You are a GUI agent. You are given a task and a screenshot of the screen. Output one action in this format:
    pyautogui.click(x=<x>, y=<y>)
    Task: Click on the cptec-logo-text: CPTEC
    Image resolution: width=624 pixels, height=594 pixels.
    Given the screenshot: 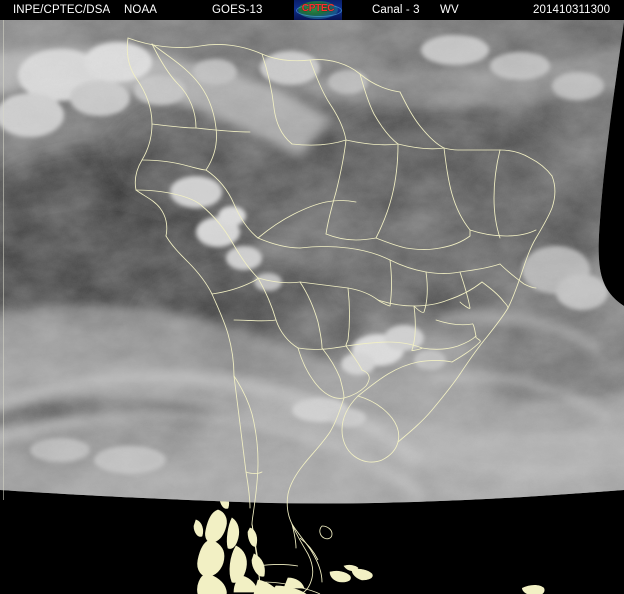 What is the action you would take?
    pyautogui.click(x=318, y=8)
    